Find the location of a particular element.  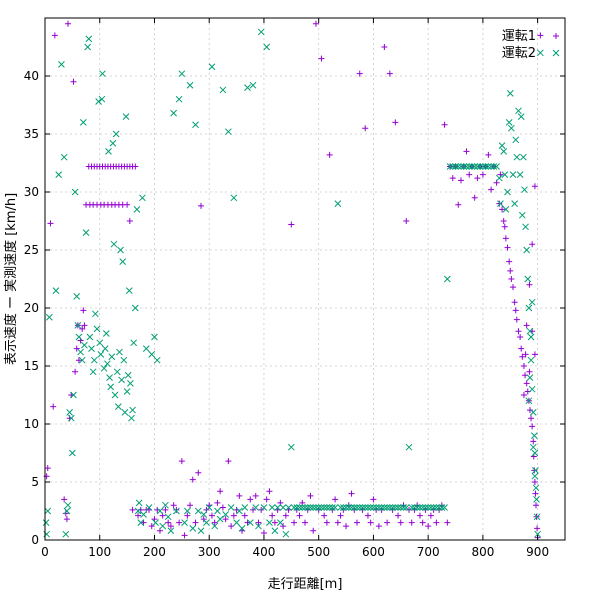

x-tick-label: 800 is located at coordinates (482, 552).